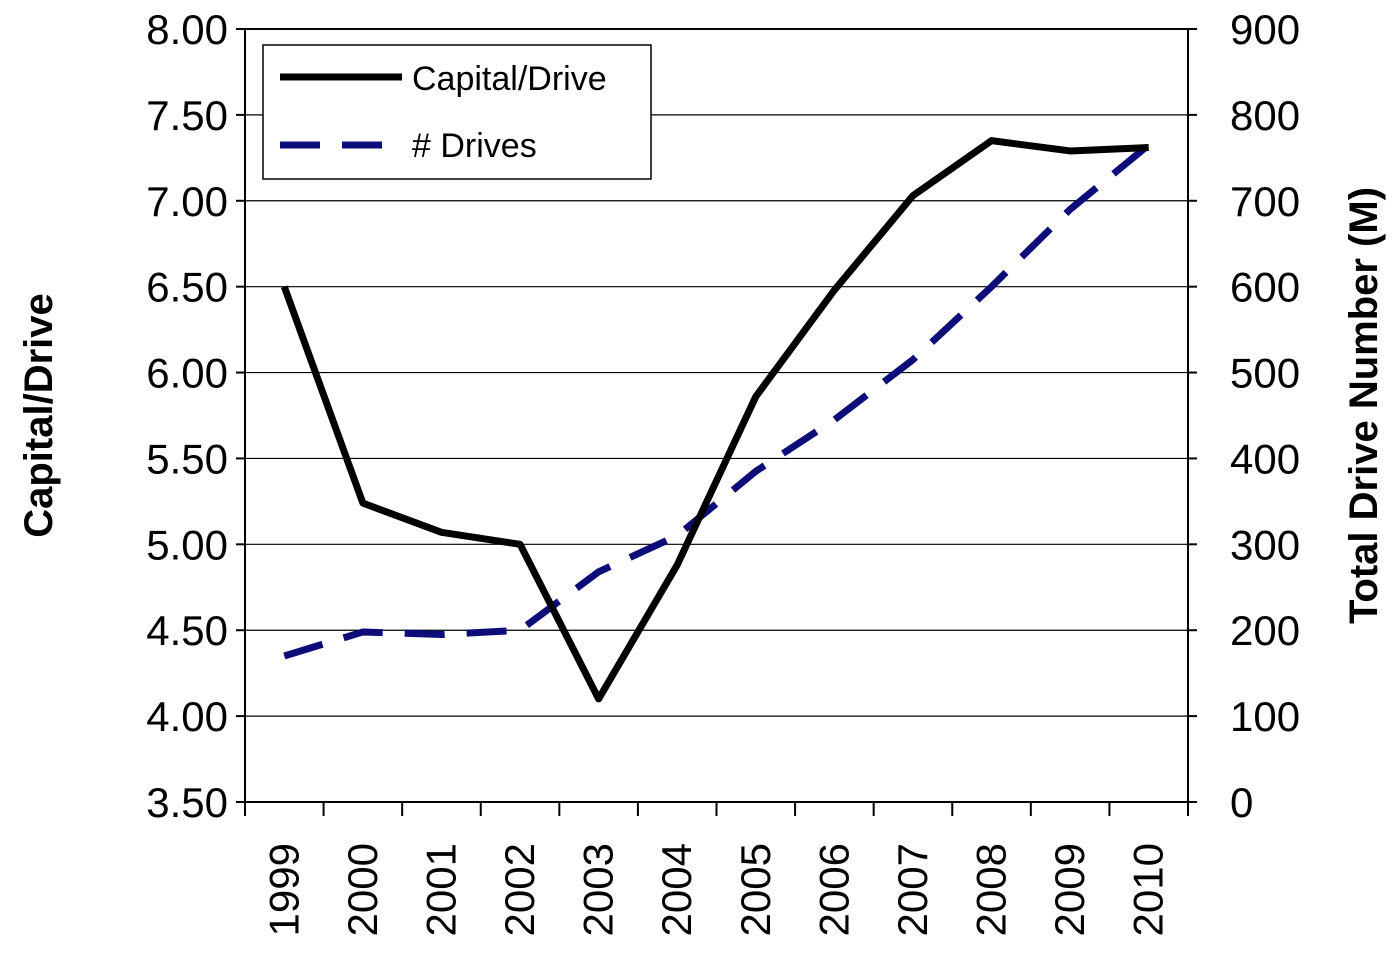  Describe the element at coordinates (187, 29) in the screenshot. I see `y-tick-label-left: 8.00` at that location.